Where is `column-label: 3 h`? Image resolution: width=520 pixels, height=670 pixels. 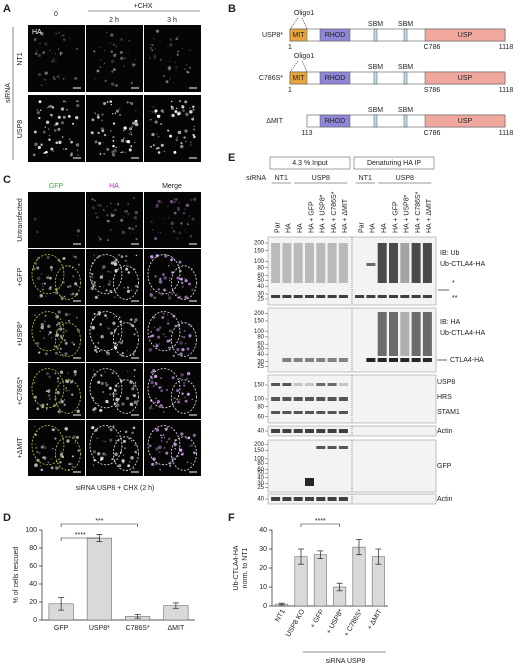 column-label: 3 h is located at coordinates (172, 20).